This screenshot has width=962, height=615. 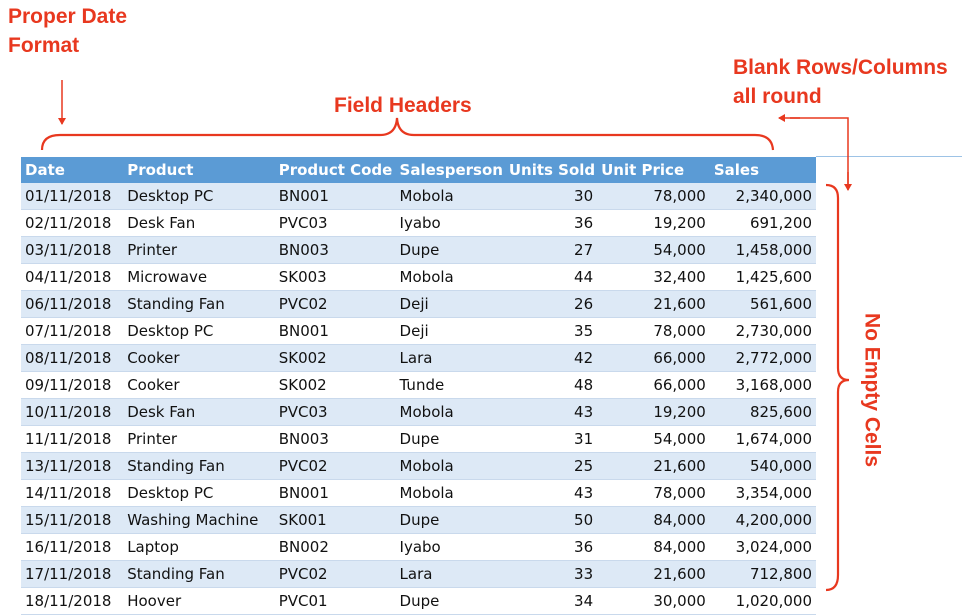 I want to click on table-cell: SK001, so click(x=335, y=520).